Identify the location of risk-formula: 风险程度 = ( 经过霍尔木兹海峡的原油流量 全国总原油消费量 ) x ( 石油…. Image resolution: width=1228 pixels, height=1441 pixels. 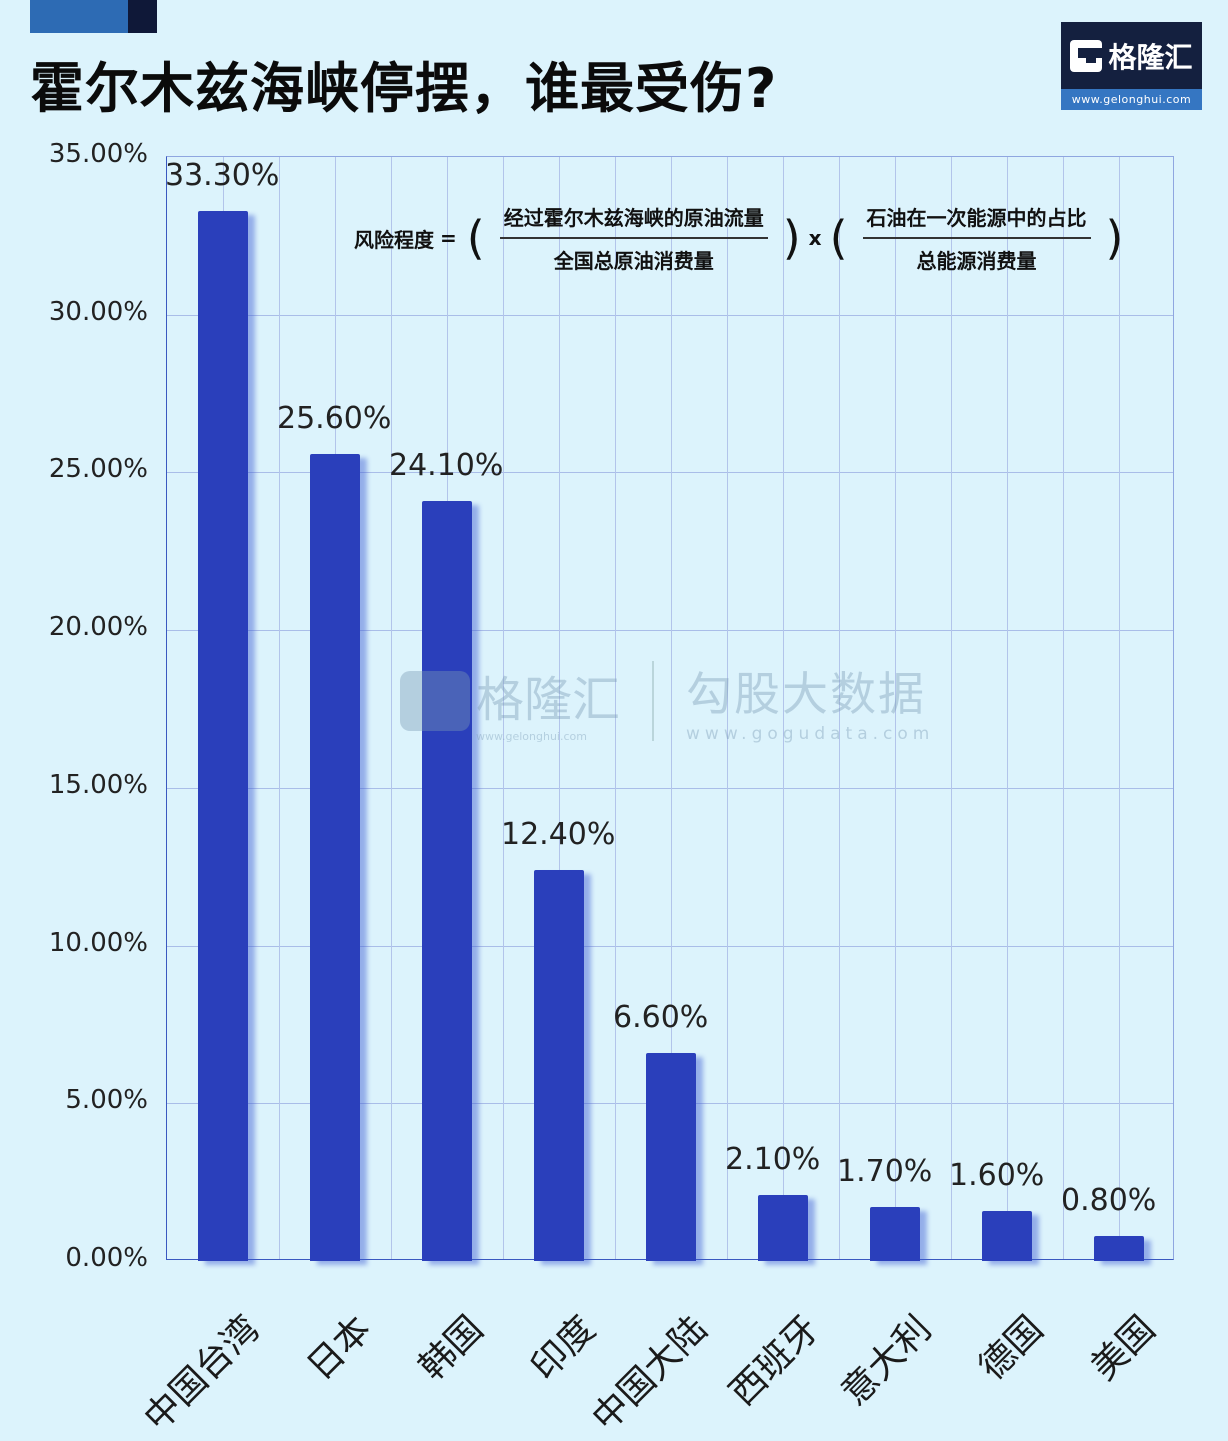
(740, 238).